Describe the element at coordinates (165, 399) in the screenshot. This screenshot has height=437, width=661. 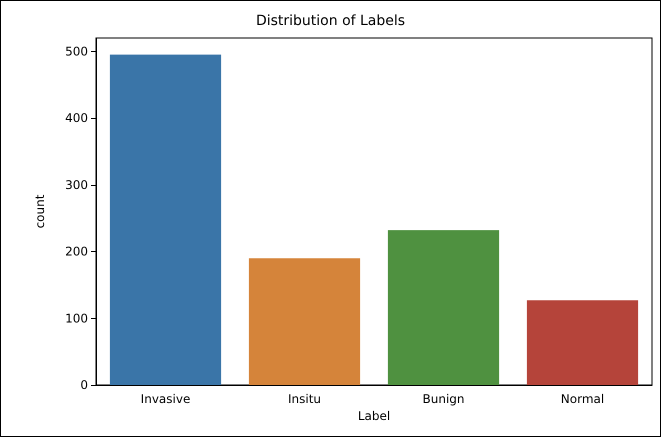
I see `x-tick-label: Invasive` at that location.